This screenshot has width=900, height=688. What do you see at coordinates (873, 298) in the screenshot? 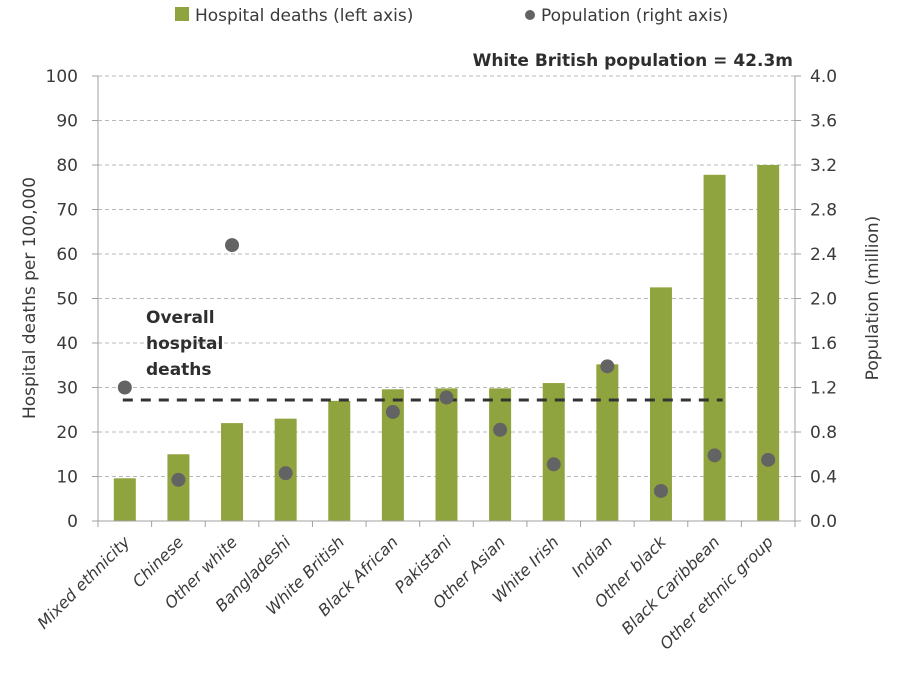
I see `y-axis-title-right: Population (million)` at bounding box center [873, 298].